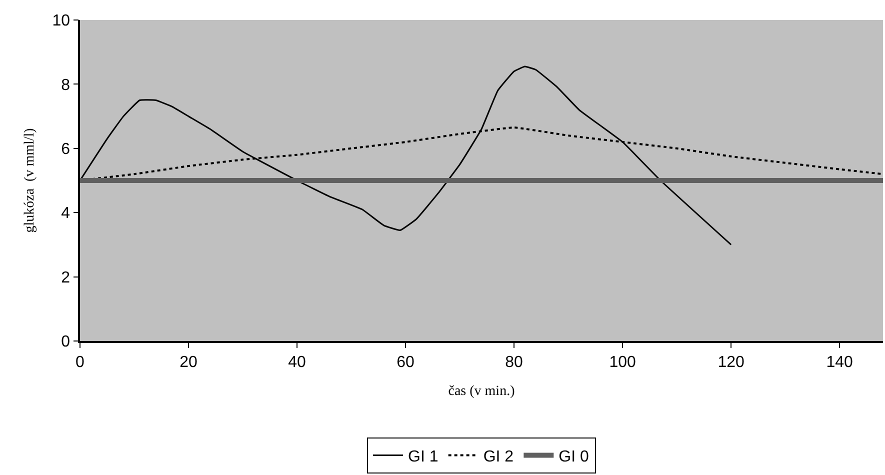  Describe the element at coordinates (482, 391) in the screenshot. I see `x-axis-title: čas (v min.)` at that location.